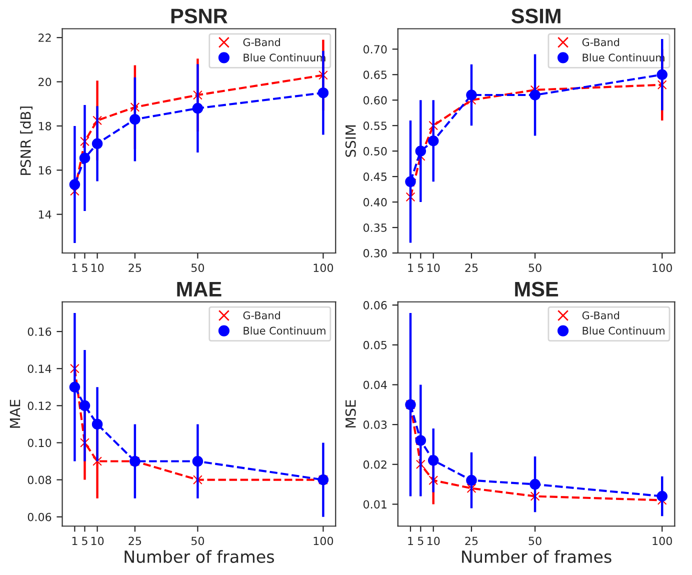 This screenshot has width=692, height=575. I want to click on chart-title: MAE, so click(199, 289).